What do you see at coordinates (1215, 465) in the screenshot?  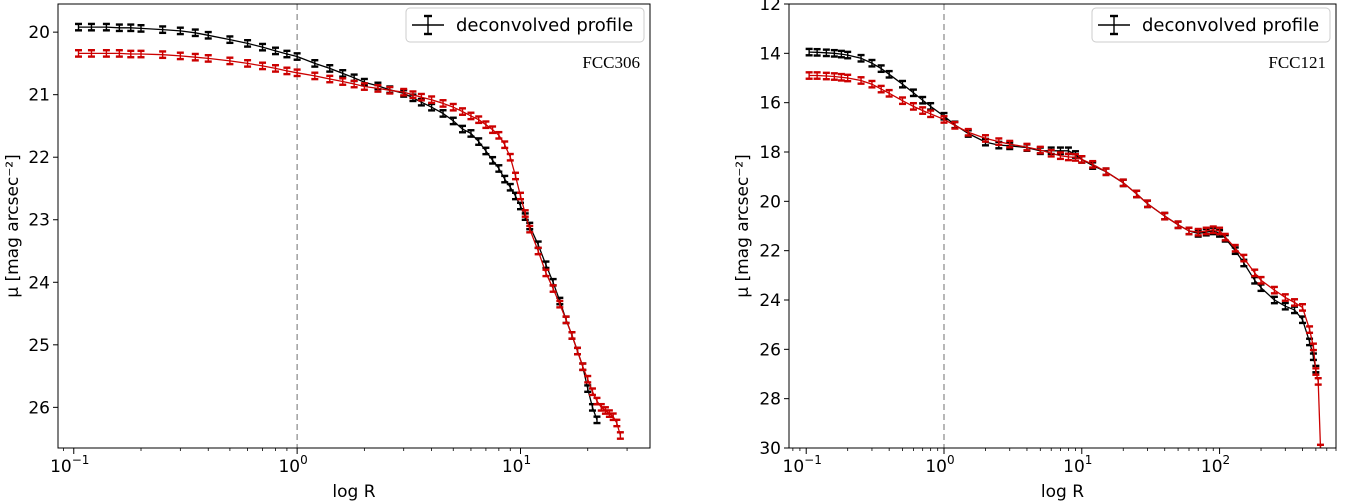 I see `x-tick-label: 10²` at bounding box center [1215, 465].